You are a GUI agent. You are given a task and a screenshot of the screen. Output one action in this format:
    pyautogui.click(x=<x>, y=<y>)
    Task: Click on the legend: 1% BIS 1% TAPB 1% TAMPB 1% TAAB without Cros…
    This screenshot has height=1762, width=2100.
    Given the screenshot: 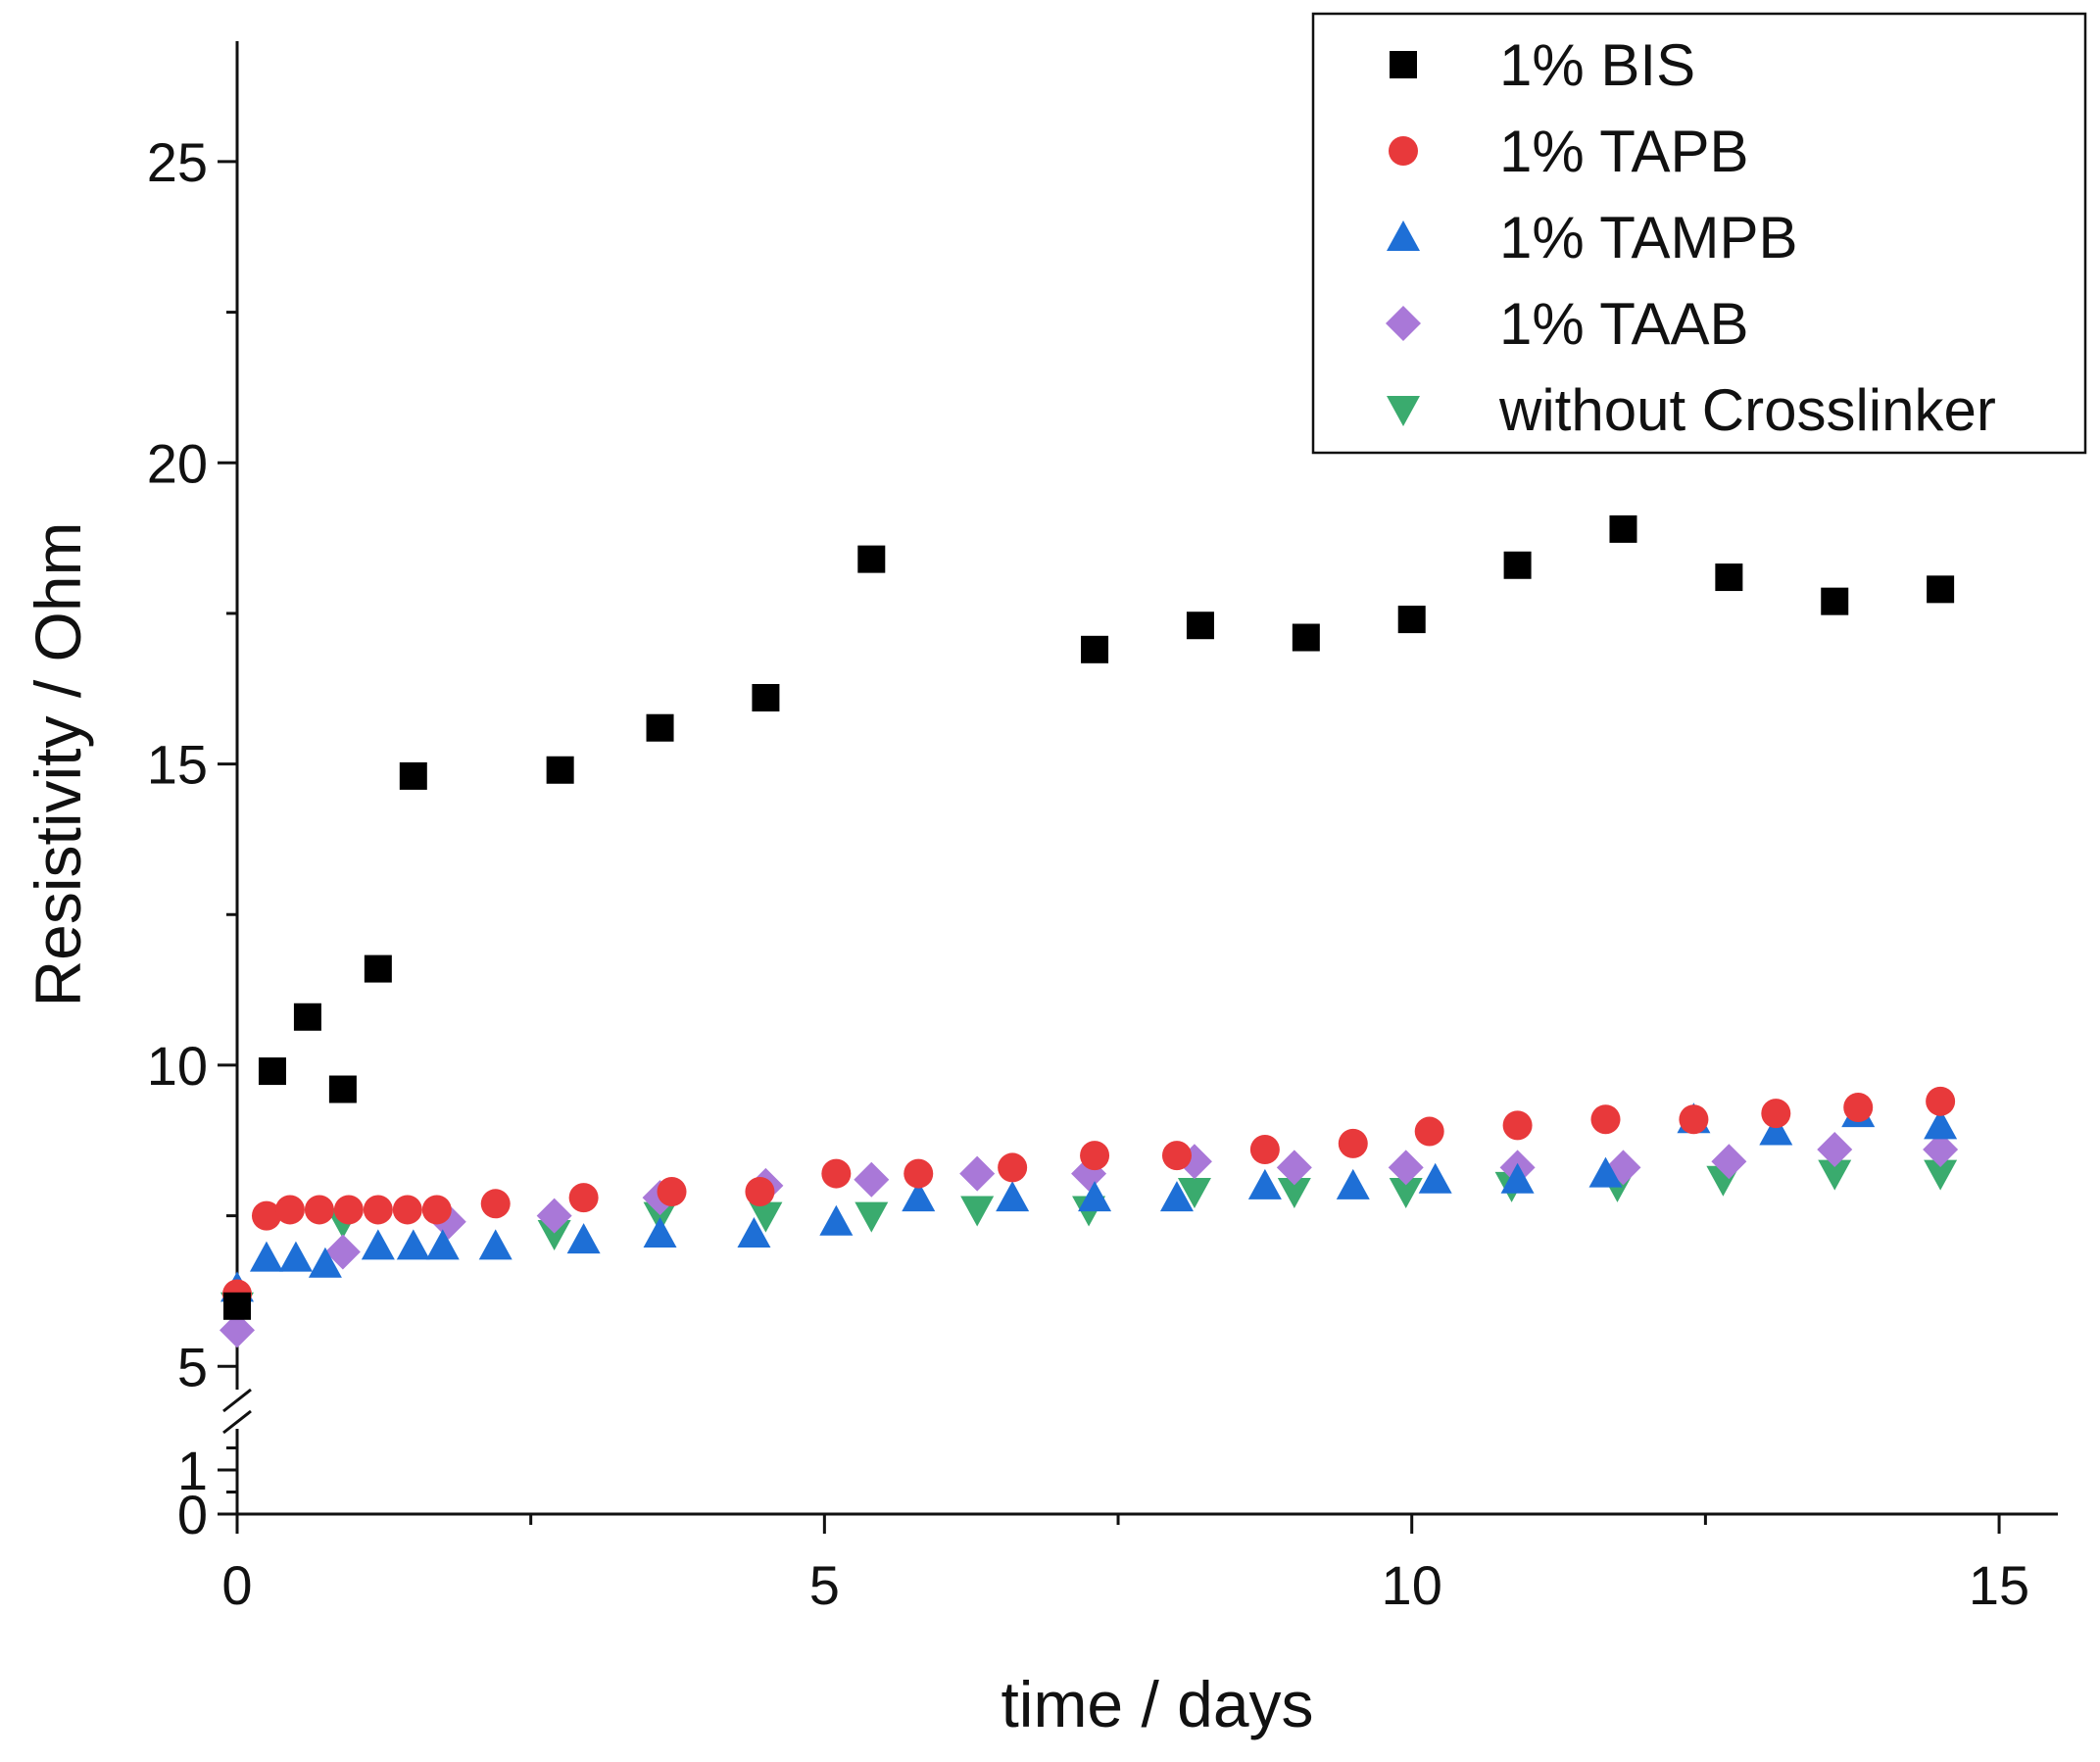 What is the action you would take?
    pyautogui.click(x=1699, y=234)
    